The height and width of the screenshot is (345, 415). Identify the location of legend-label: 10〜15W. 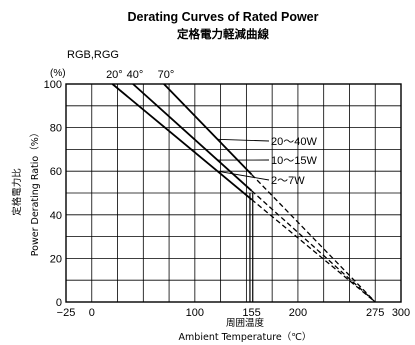
(294, 161).